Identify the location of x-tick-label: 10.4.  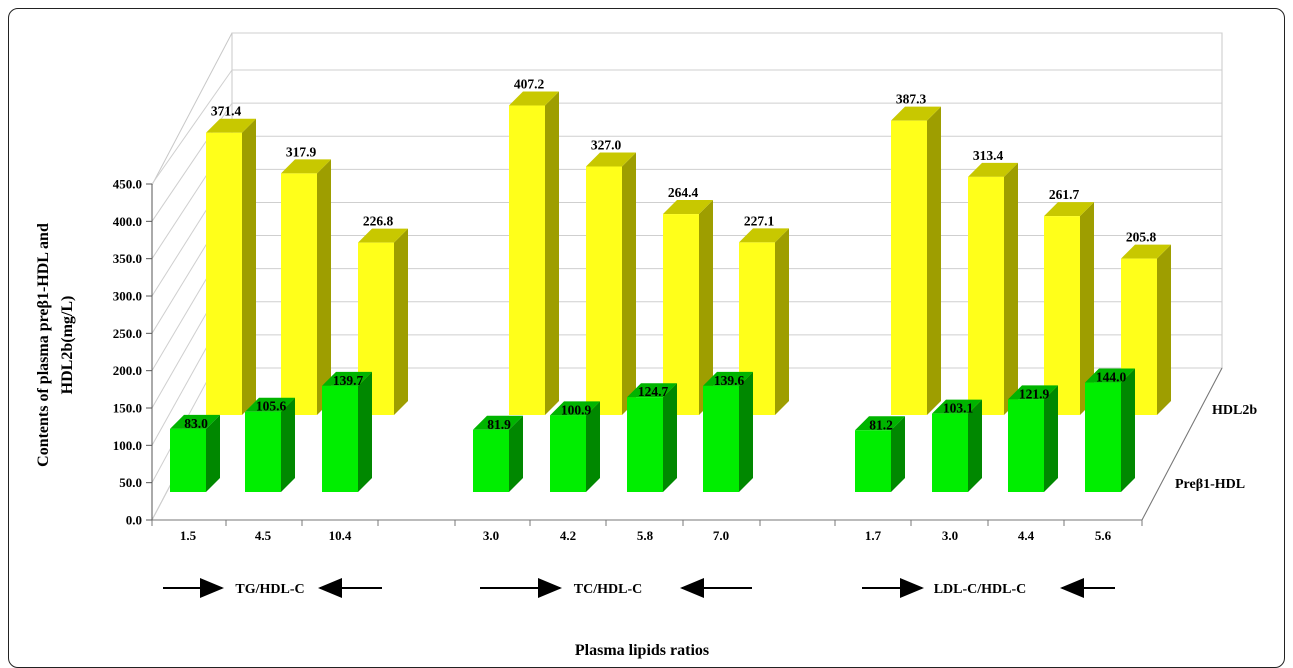
(340, 535).